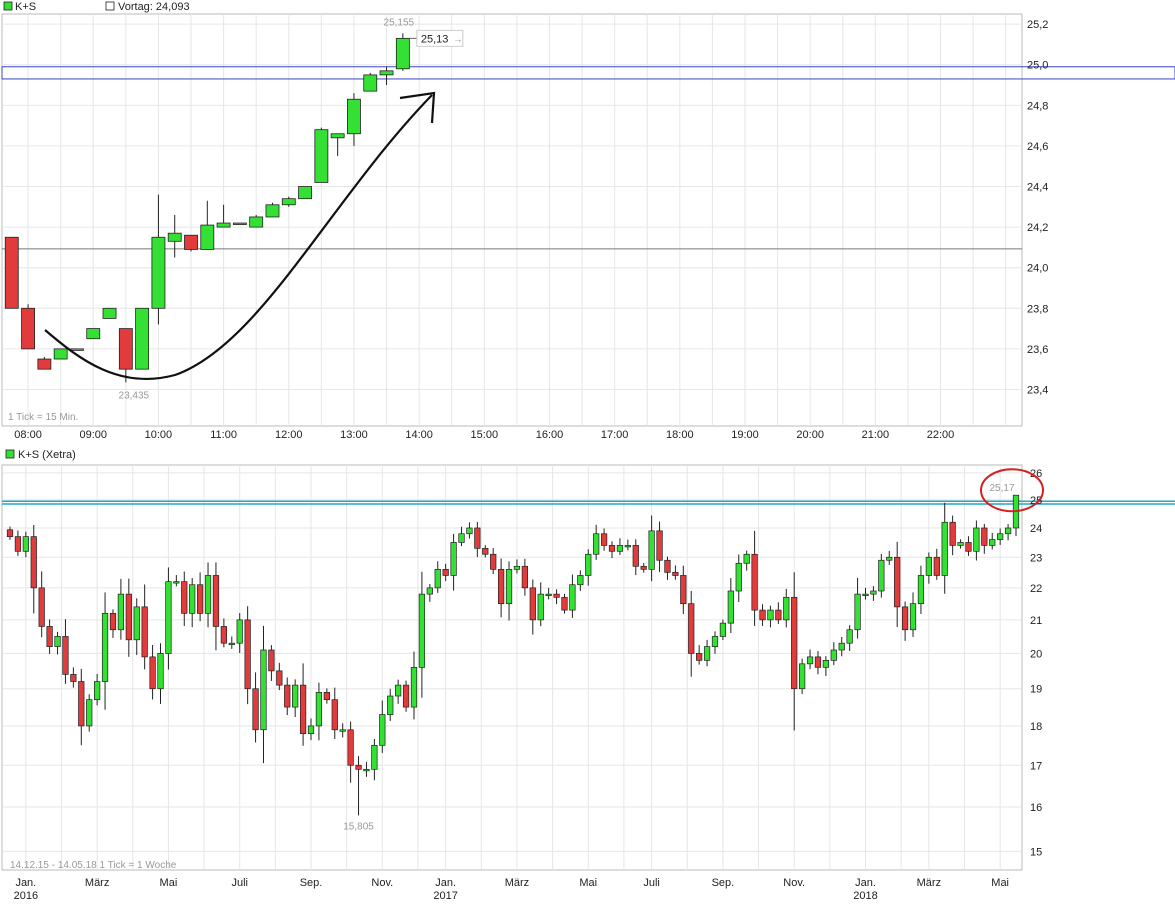 This screenshot has width=1175, height=920. I want to click on y-tick-label: 22, so click(1036, 589).